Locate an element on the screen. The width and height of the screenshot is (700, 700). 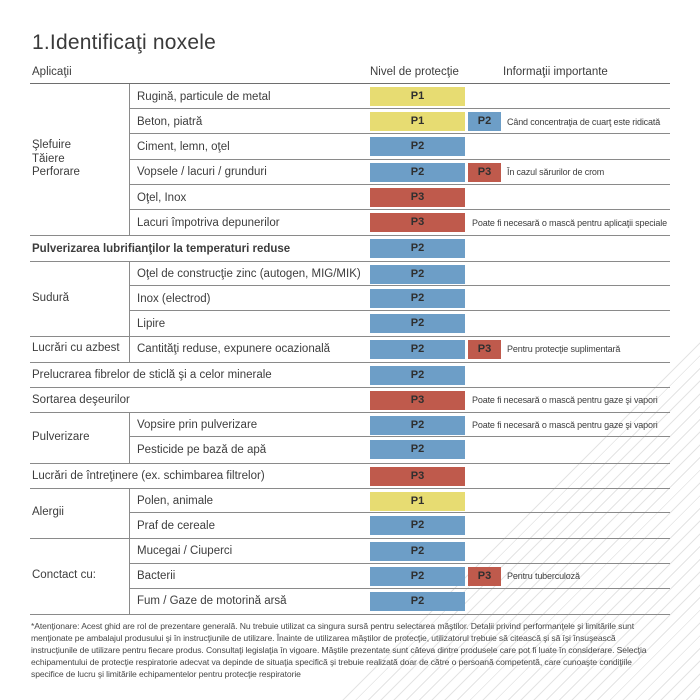
table-row: Pesticide pe bază de apă P2 is located at coordinates (350, 449).